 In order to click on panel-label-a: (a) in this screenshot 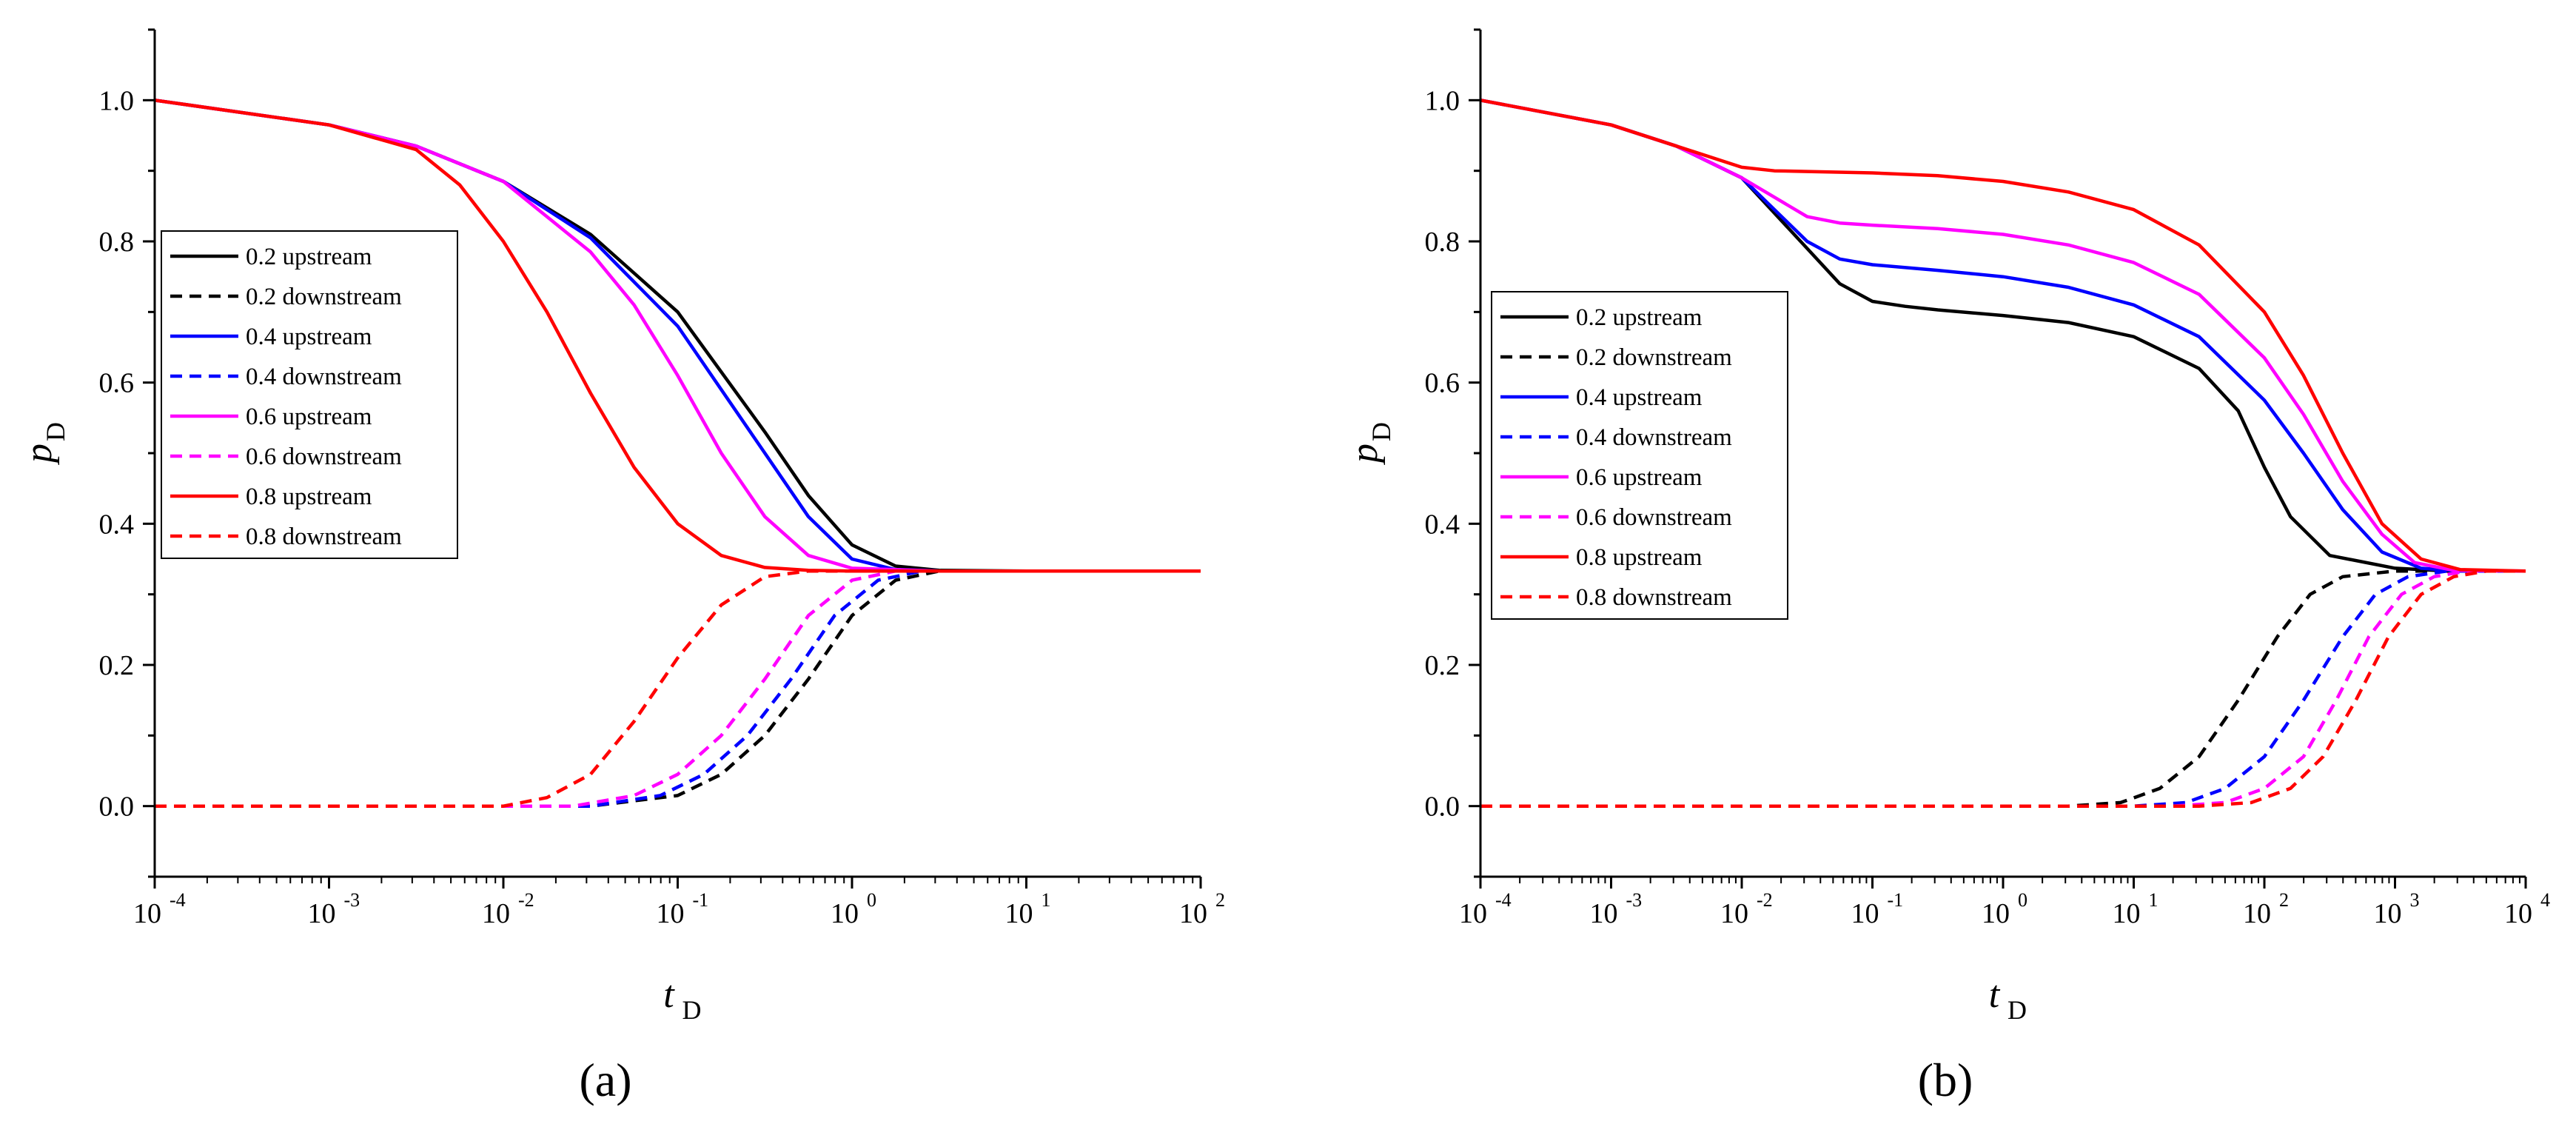, I will do `click(605, 1080)`.